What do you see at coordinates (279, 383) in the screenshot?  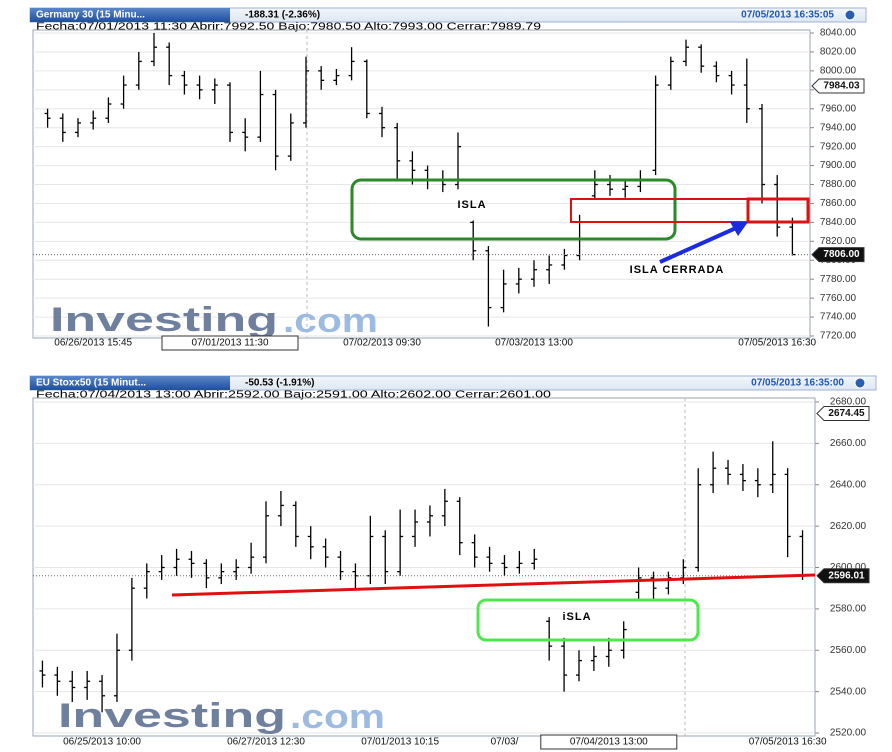 I see `price-change: -50.53 (-1.91%)` at bounding box center [279, 383].